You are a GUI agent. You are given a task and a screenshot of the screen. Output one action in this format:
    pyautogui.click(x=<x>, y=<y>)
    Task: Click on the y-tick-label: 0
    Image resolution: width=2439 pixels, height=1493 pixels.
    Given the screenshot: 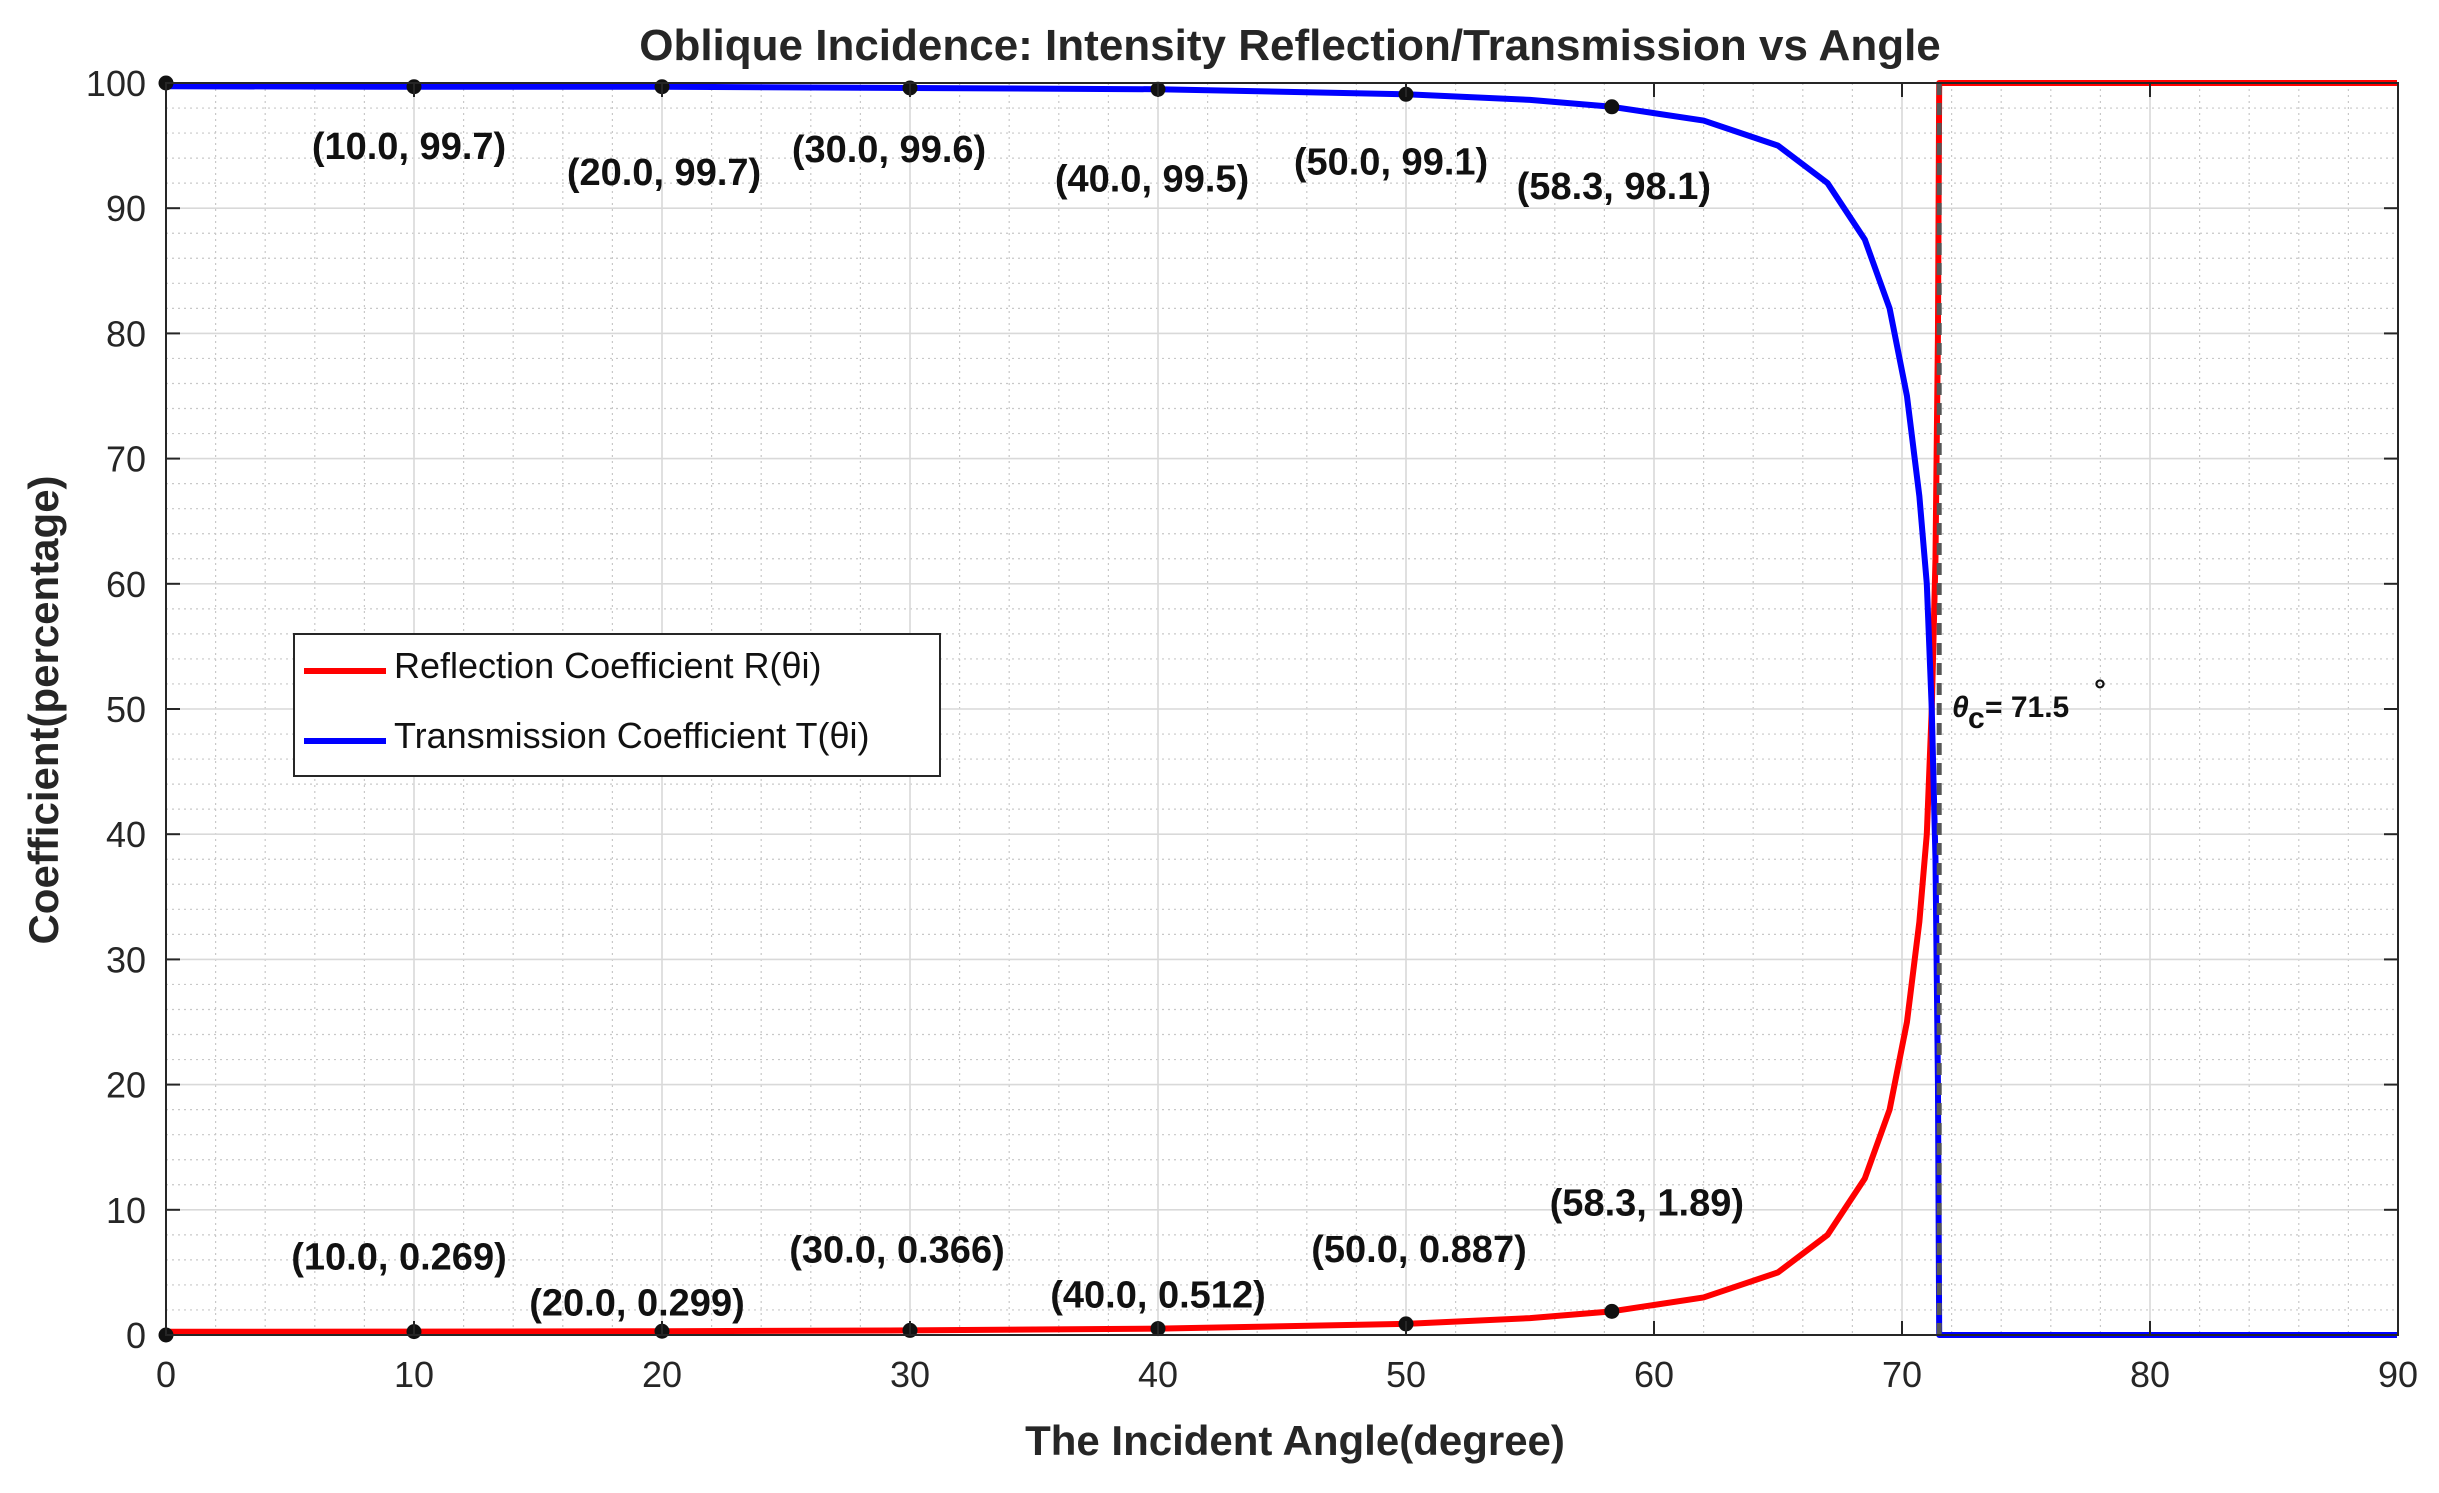 What is the action you would take?
    pyautogui.click(x=136, y=1335)
    